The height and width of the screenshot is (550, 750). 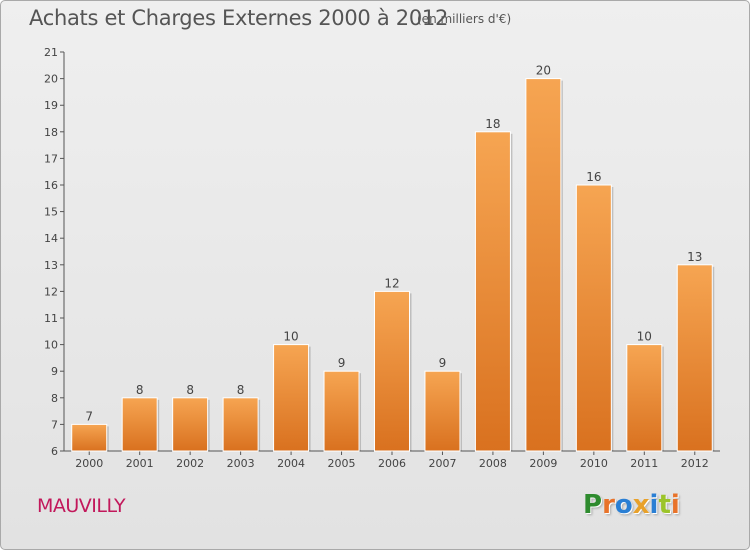 I want to click on y-tick-label: 8, so click(x=54, y=398).